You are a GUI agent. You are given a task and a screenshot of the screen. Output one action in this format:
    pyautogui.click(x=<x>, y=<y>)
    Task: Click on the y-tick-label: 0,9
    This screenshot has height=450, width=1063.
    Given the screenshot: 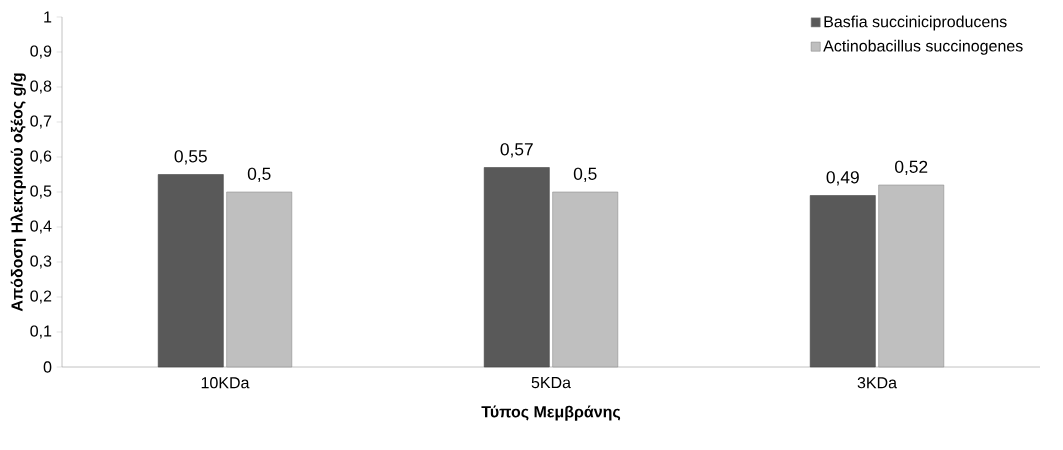 What is the action you would take?
    pyautogui.click(x=41, y=52)
    